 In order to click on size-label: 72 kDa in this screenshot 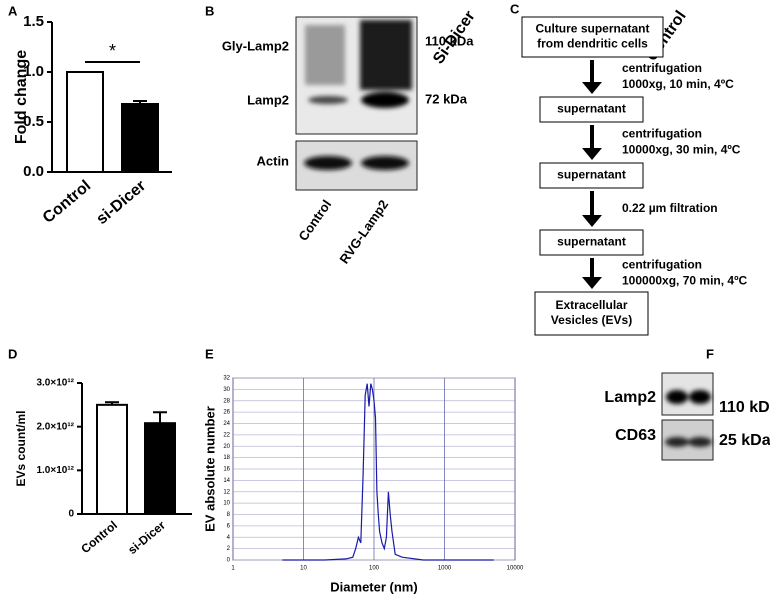, I will do `click(446, 98)`.